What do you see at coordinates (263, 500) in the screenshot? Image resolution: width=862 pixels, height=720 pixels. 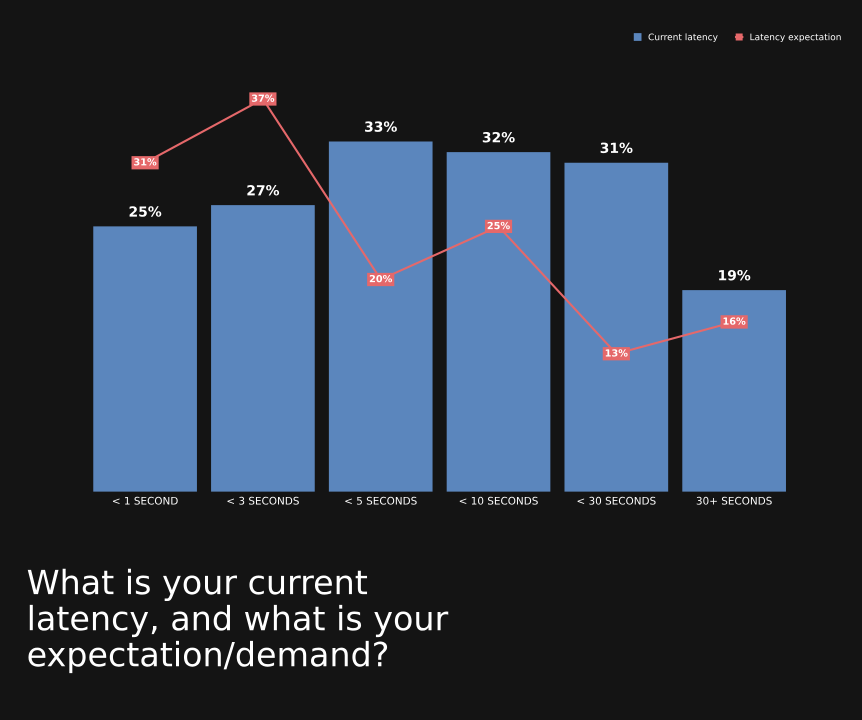 I see `x-tick-label: < 3 SECONDS` at bounding box center [263, 500].